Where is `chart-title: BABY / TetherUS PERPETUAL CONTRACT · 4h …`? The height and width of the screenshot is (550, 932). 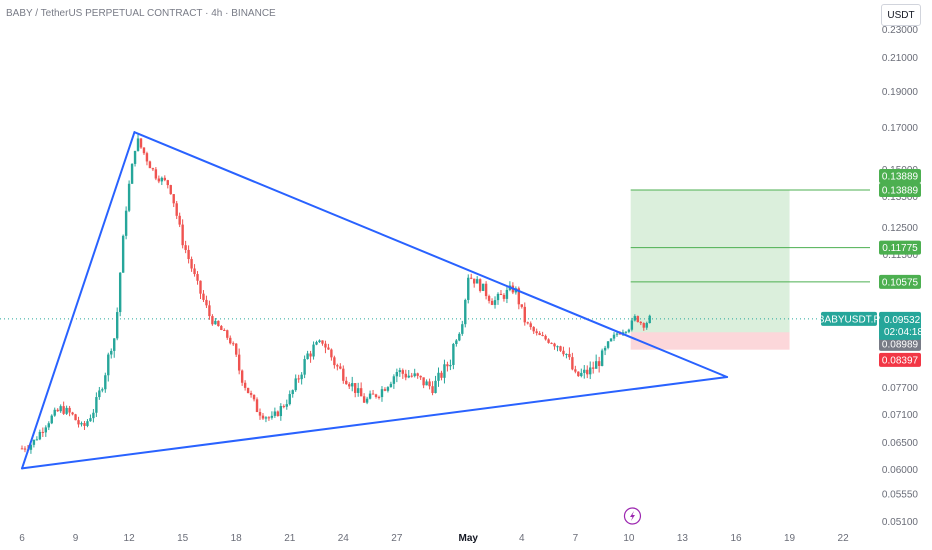
chart-title: BABY / TetherUS PERPETUAL CONTRACT · 4h … is located at coordinates (141, 13).